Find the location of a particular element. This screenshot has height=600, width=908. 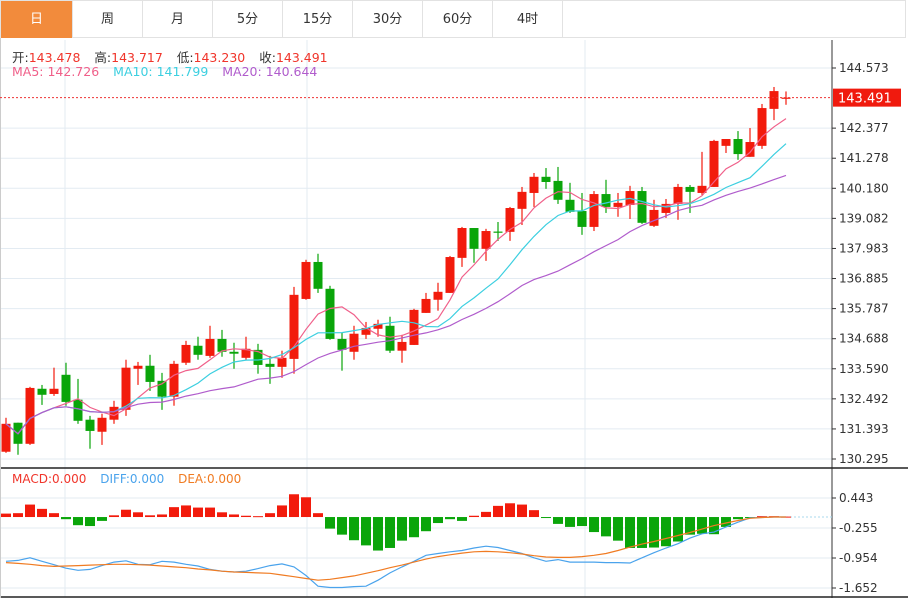

ohlc-readout: 开:143.478 高:143.717 低:143.230 收:143.491 is located at coordinates (175, 56).